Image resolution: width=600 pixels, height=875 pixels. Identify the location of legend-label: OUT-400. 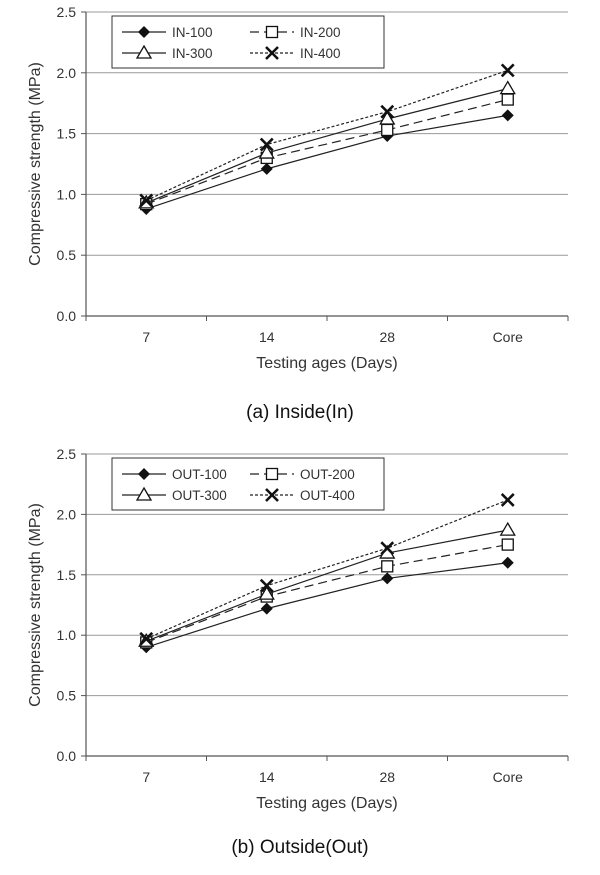
(327, 495).